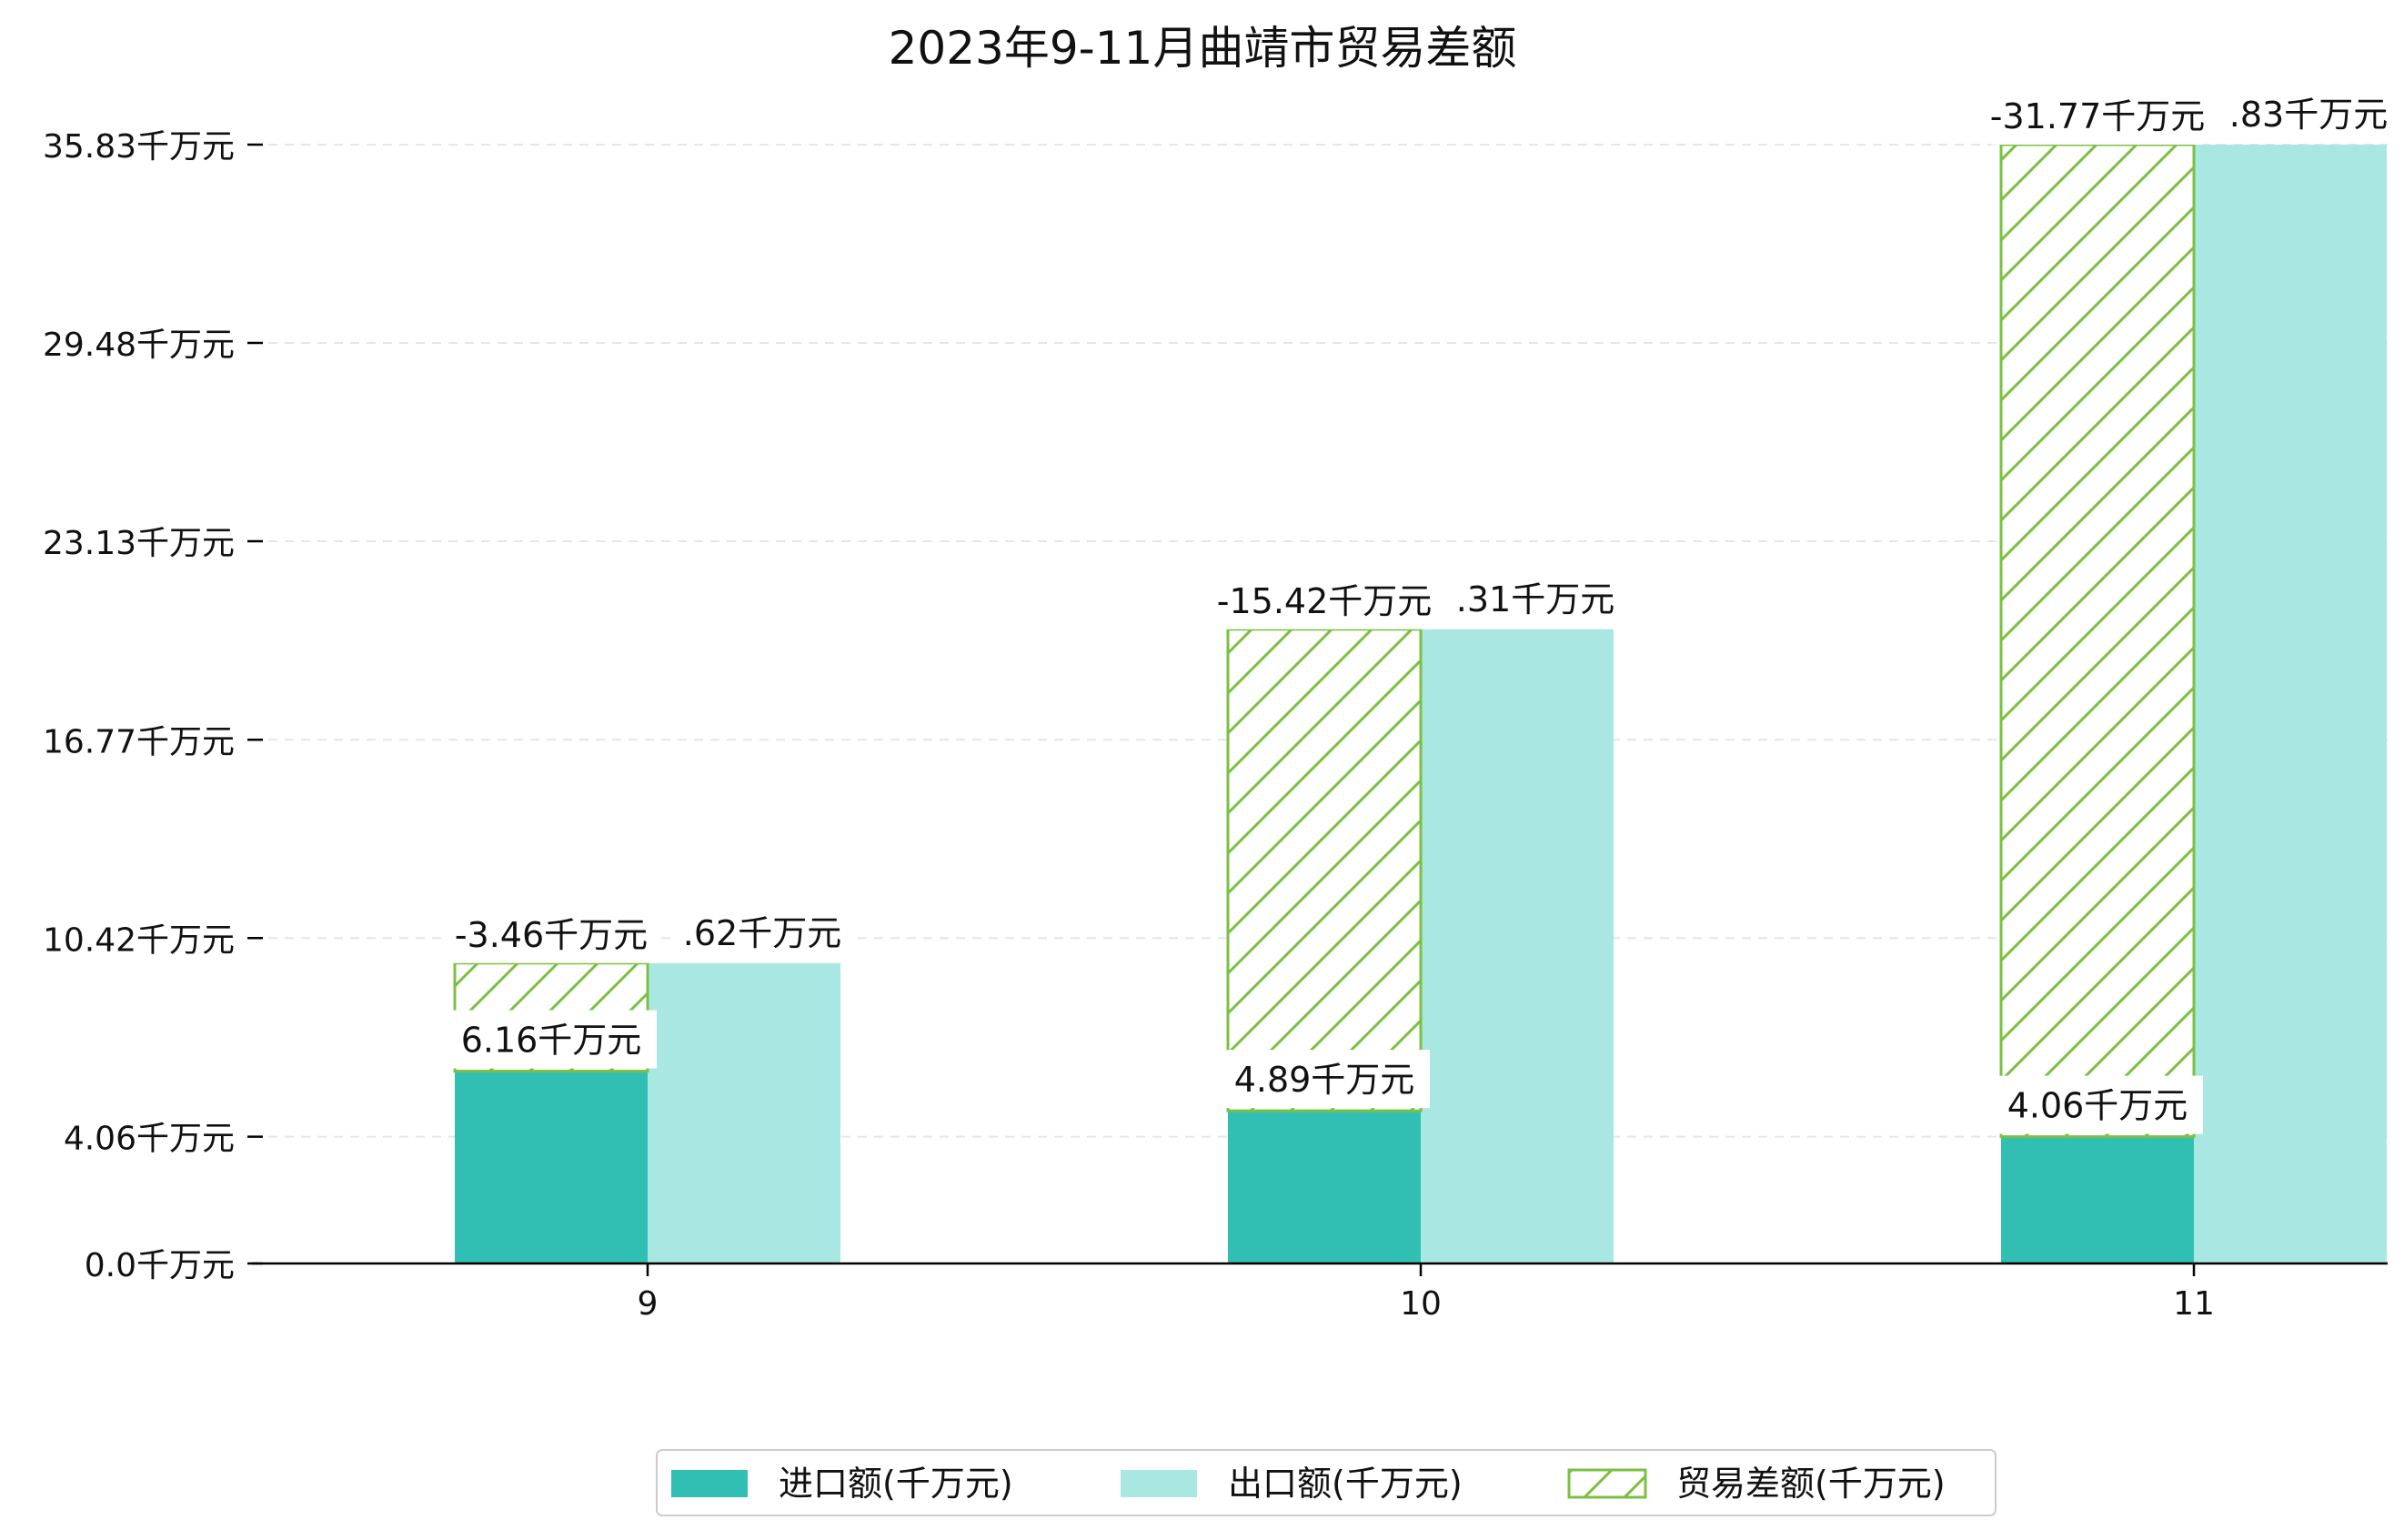 This screenshot has height=1540, width=2404. I want to click on import-value-label: 4.89千万元, so click(1324, 1080).